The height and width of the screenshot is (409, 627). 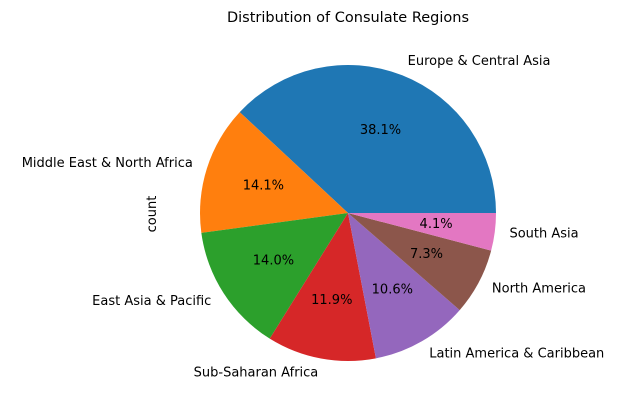 What do you see at coordinates (479, 61) in the screenshot?
I see `slice-label-europe-and-central-asia: Europe & Central Asia` at bounding box center [479, 61].